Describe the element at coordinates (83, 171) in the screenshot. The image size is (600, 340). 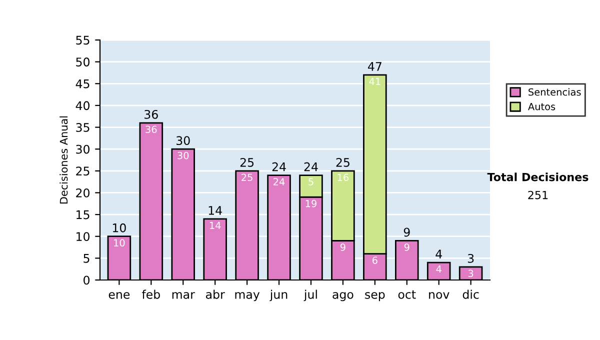
I see `y-tick-label: 25` at that location.